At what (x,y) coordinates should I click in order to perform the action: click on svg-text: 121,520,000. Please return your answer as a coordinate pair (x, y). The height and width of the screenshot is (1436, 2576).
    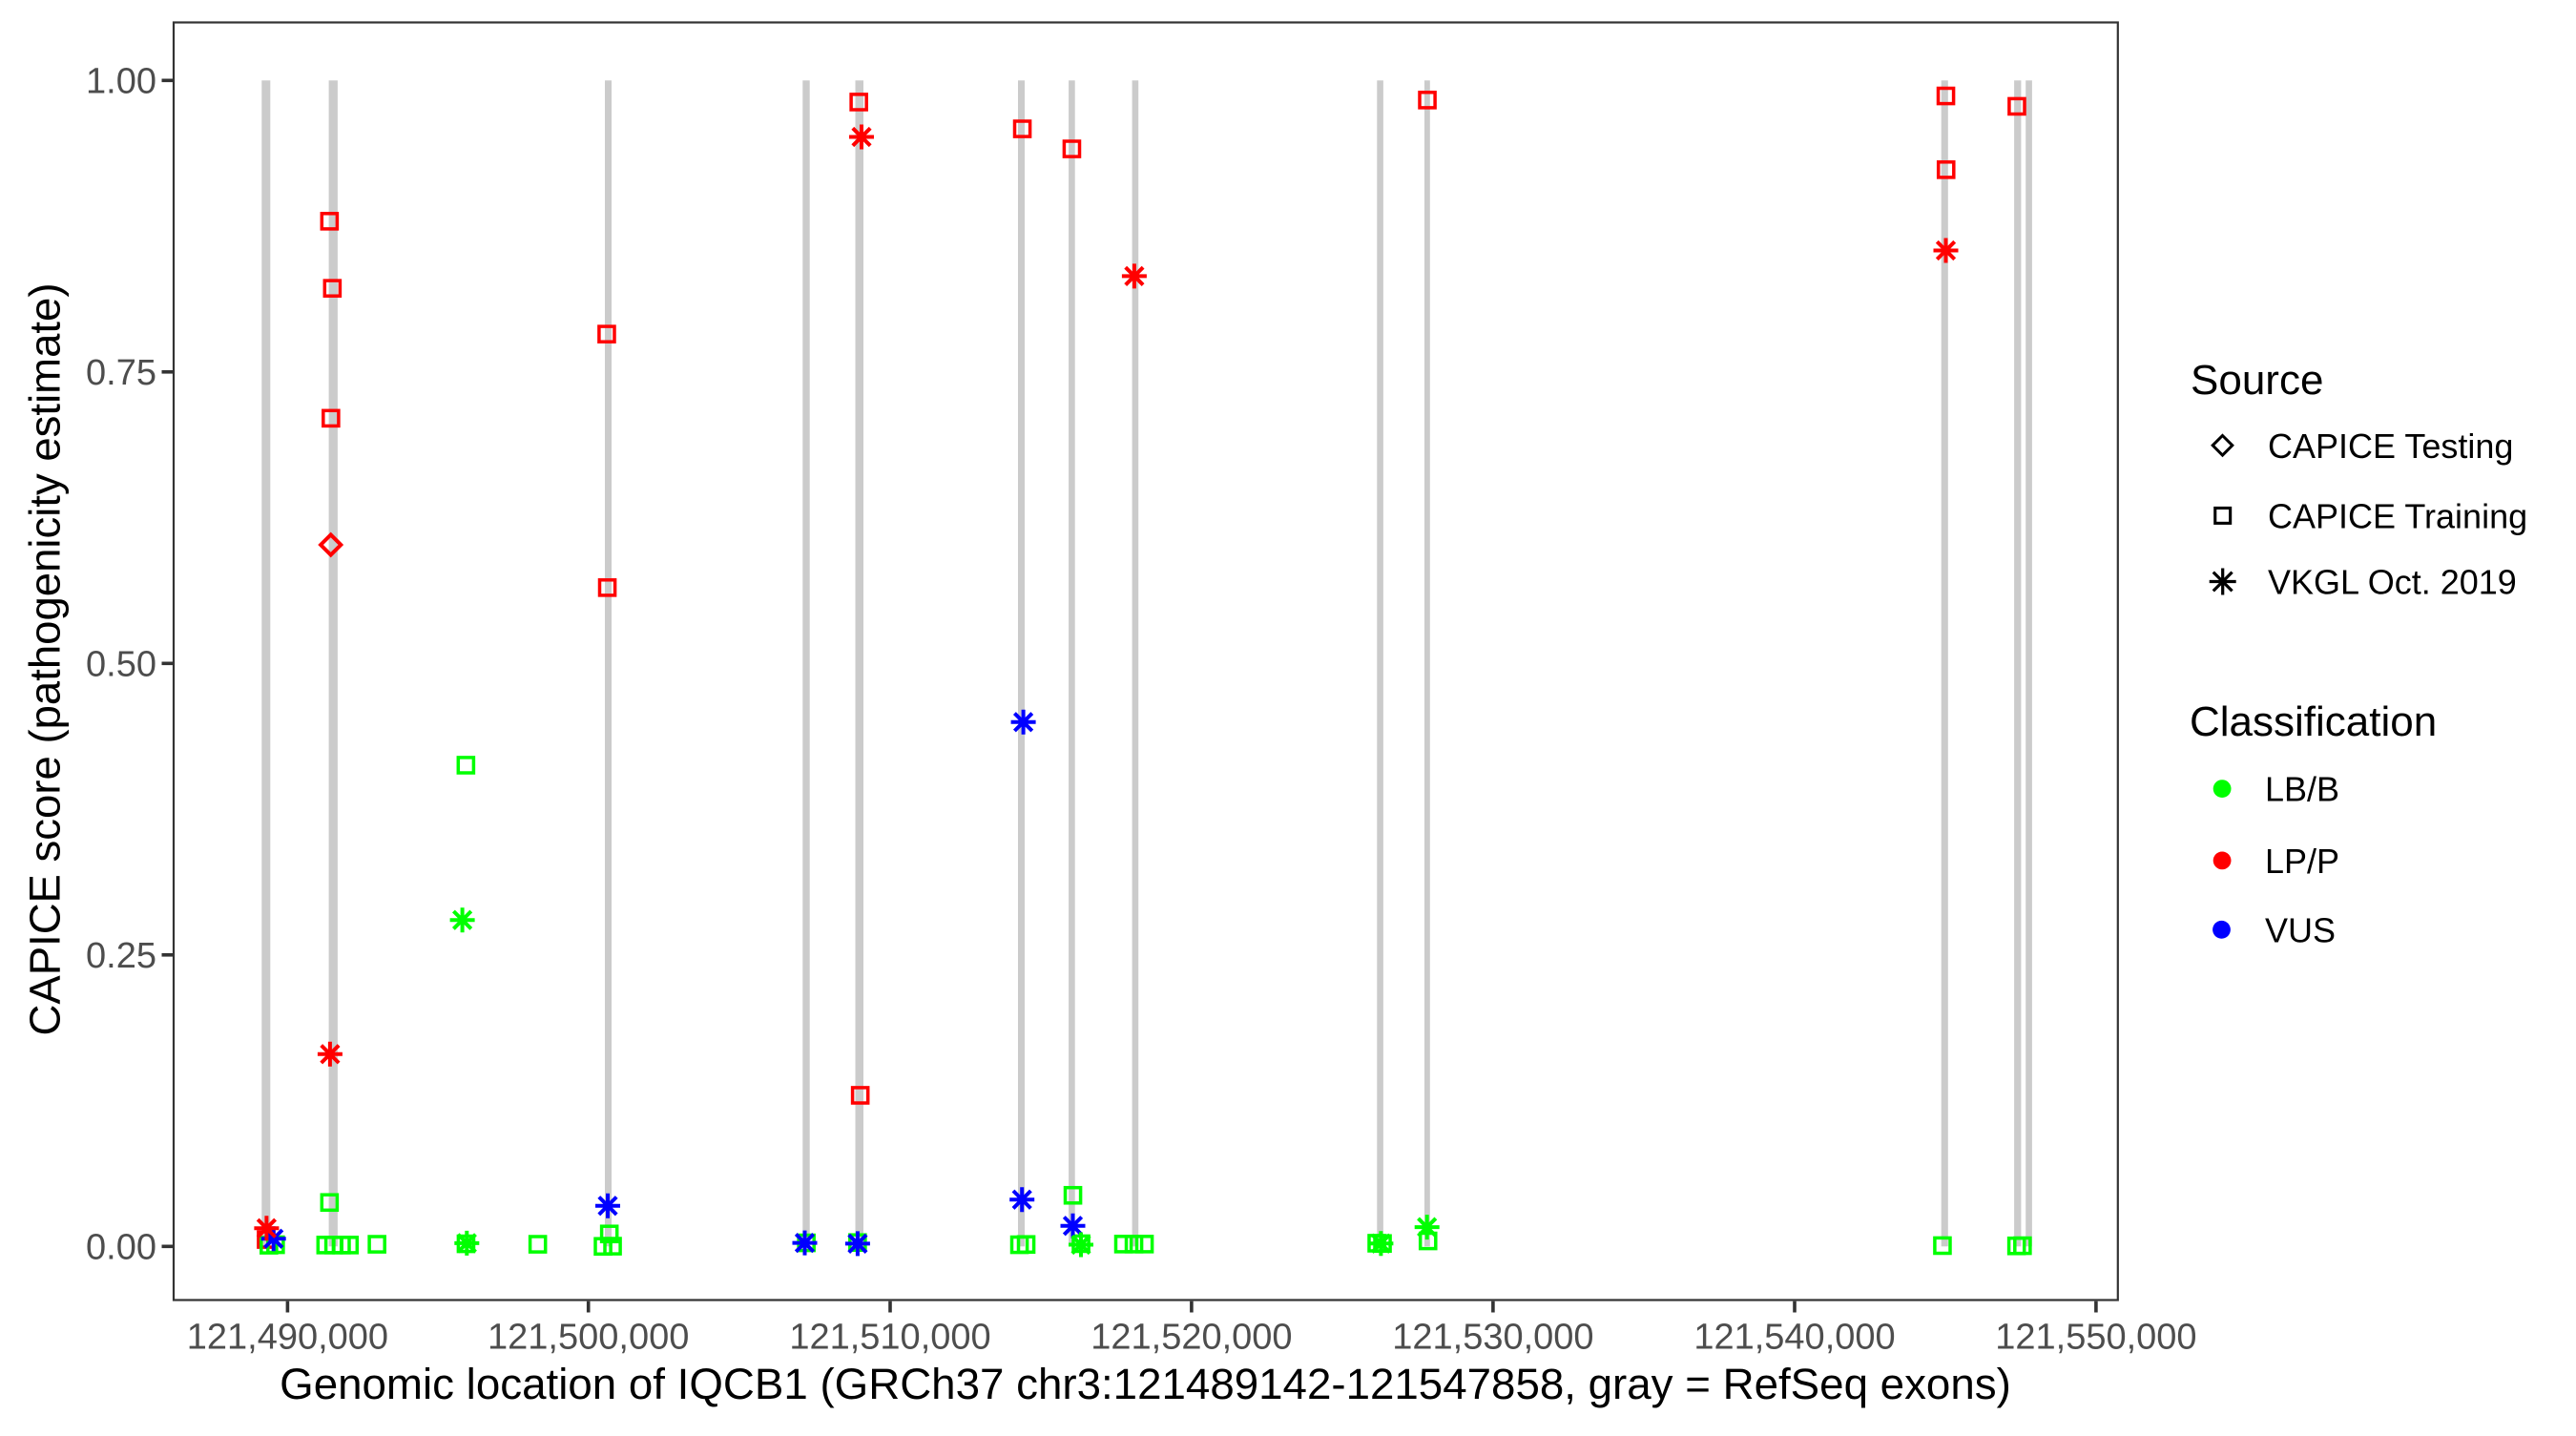
    Looking at the image, I should click on (1191, 1338).